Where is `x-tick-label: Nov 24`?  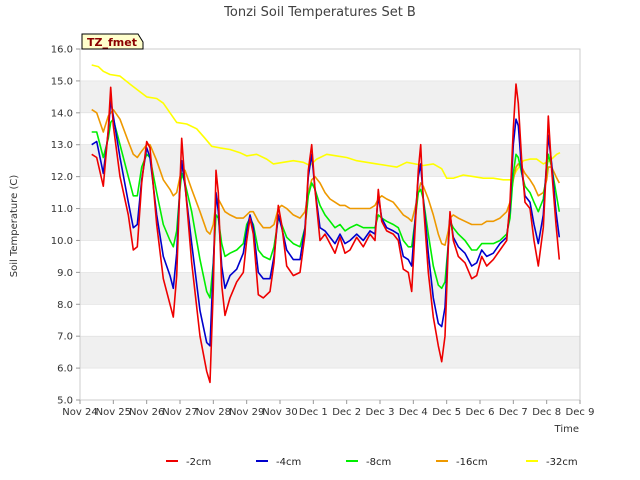 x-tick-label: Nov 24 is located at coordinates (79, 412).